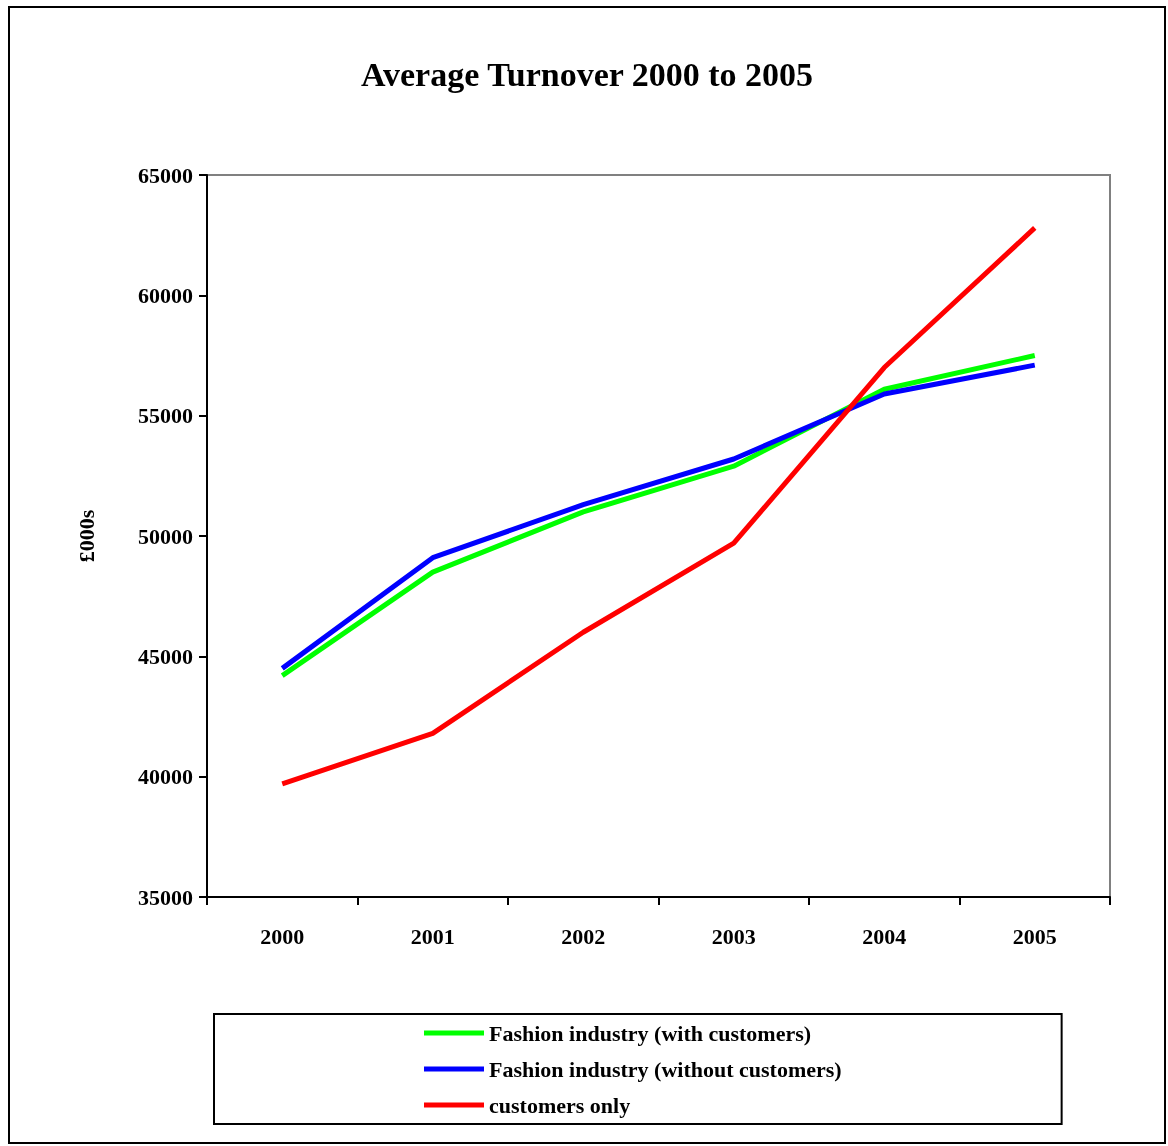  Describe the element at coordinates (165, 777) in the screenshot. I see `y-tick-label: 40000` at that location.